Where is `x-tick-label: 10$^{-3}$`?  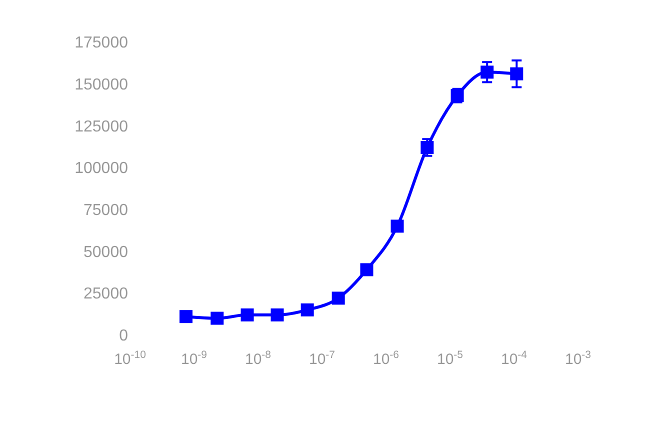 x-tick-label: 10$^{-3}$ is located at coordinates (578, 358).